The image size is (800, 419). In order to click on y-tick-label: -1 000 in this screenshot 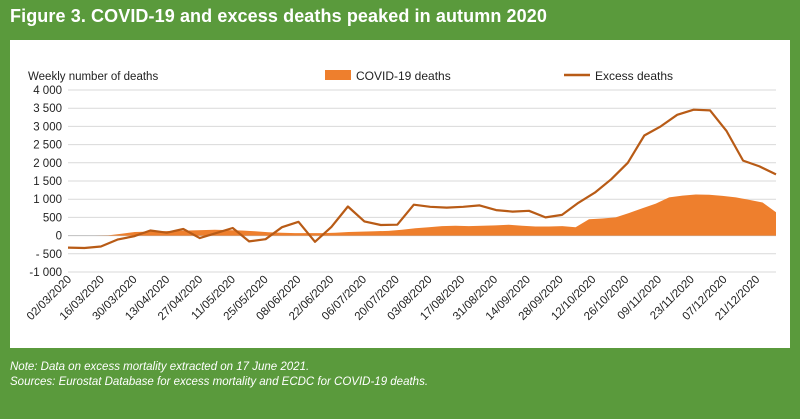, I will do `click(45, 273)`.